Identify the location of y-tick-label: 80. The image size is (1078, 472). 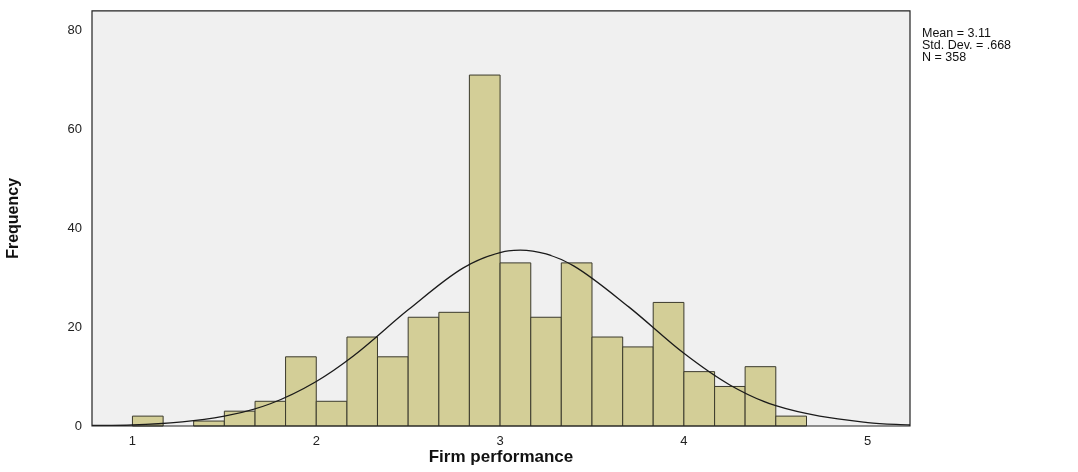
(74, 30).